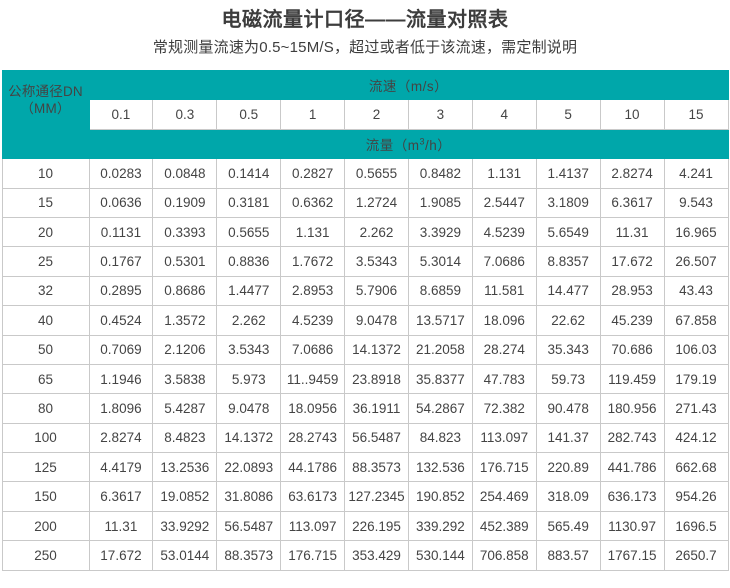  Describe the element at coordinates (185, 467) in the screenshot. I see `flow-value-cell: 13.2536` at that location.